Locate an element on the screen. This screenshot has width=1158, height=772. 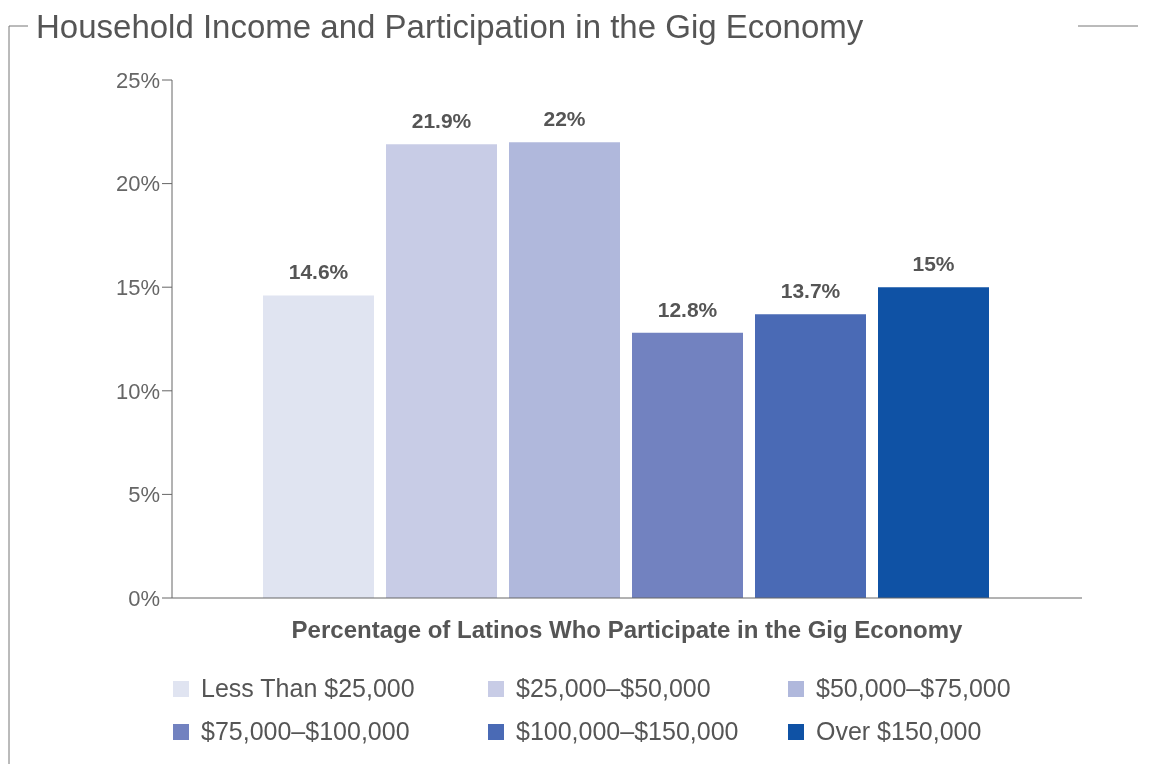
data-label: 22% is located at coordinates (564, 119).